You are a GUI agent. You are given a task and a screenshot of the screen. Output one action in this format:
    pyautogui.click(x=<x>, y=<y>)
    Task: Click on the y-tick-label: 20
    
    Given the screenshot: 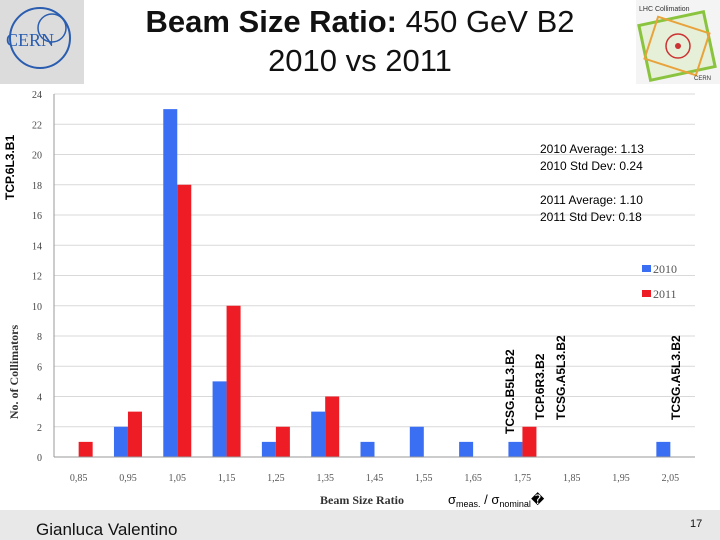 What is the action you would take?
    pyautogui.click(x=37, y=156)
    